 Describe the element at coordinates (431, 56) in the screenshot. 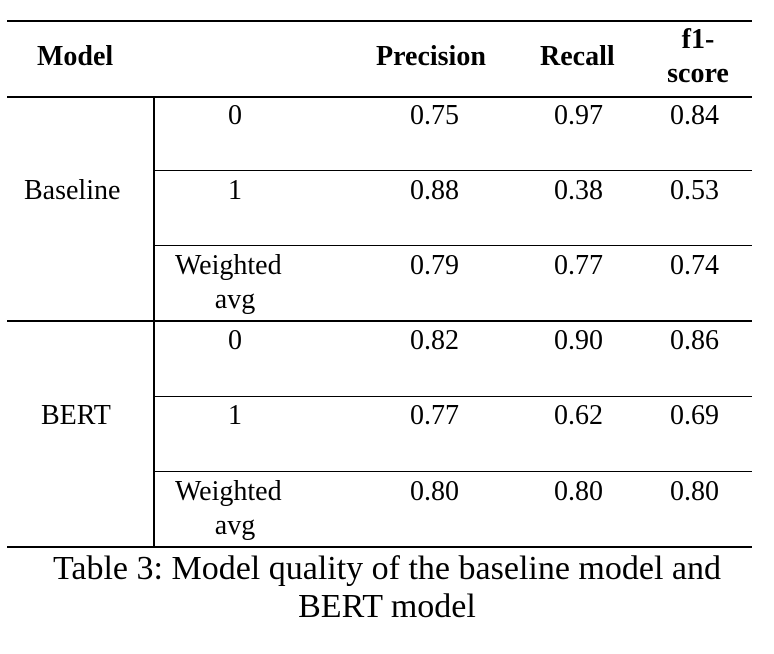

I see `header-precision: Precision` at that location.